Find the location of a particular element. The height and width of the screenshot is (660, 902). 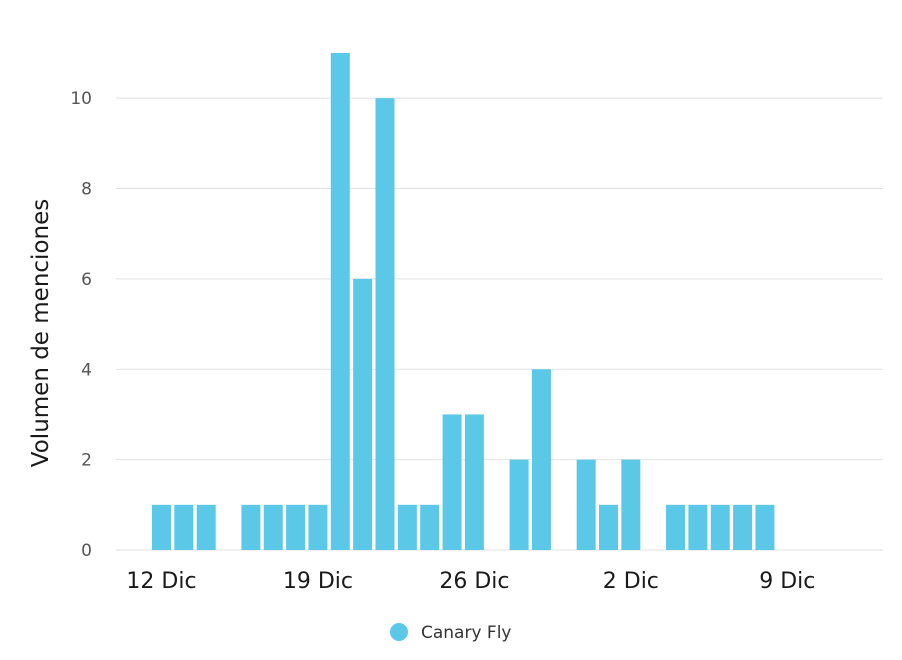

x-tick-label: 19 Dic is located at coordinates (318, 581).